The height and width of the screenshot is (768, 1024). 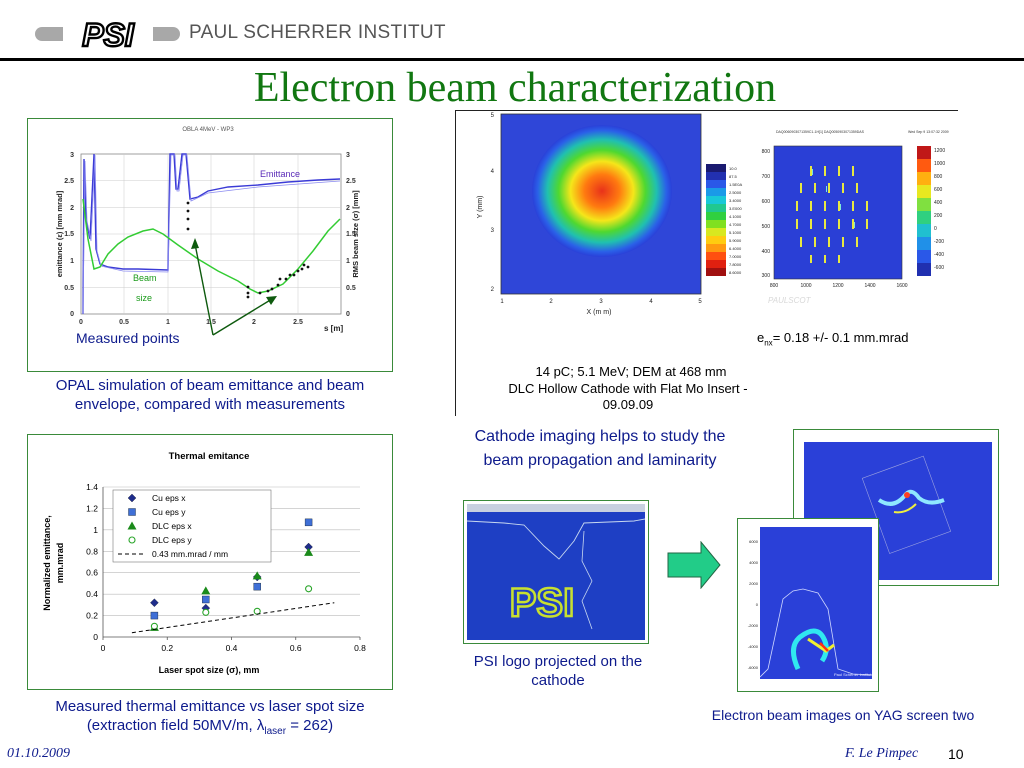 I want to click on svg-text: 5.1000, so click(x=735, y=232).